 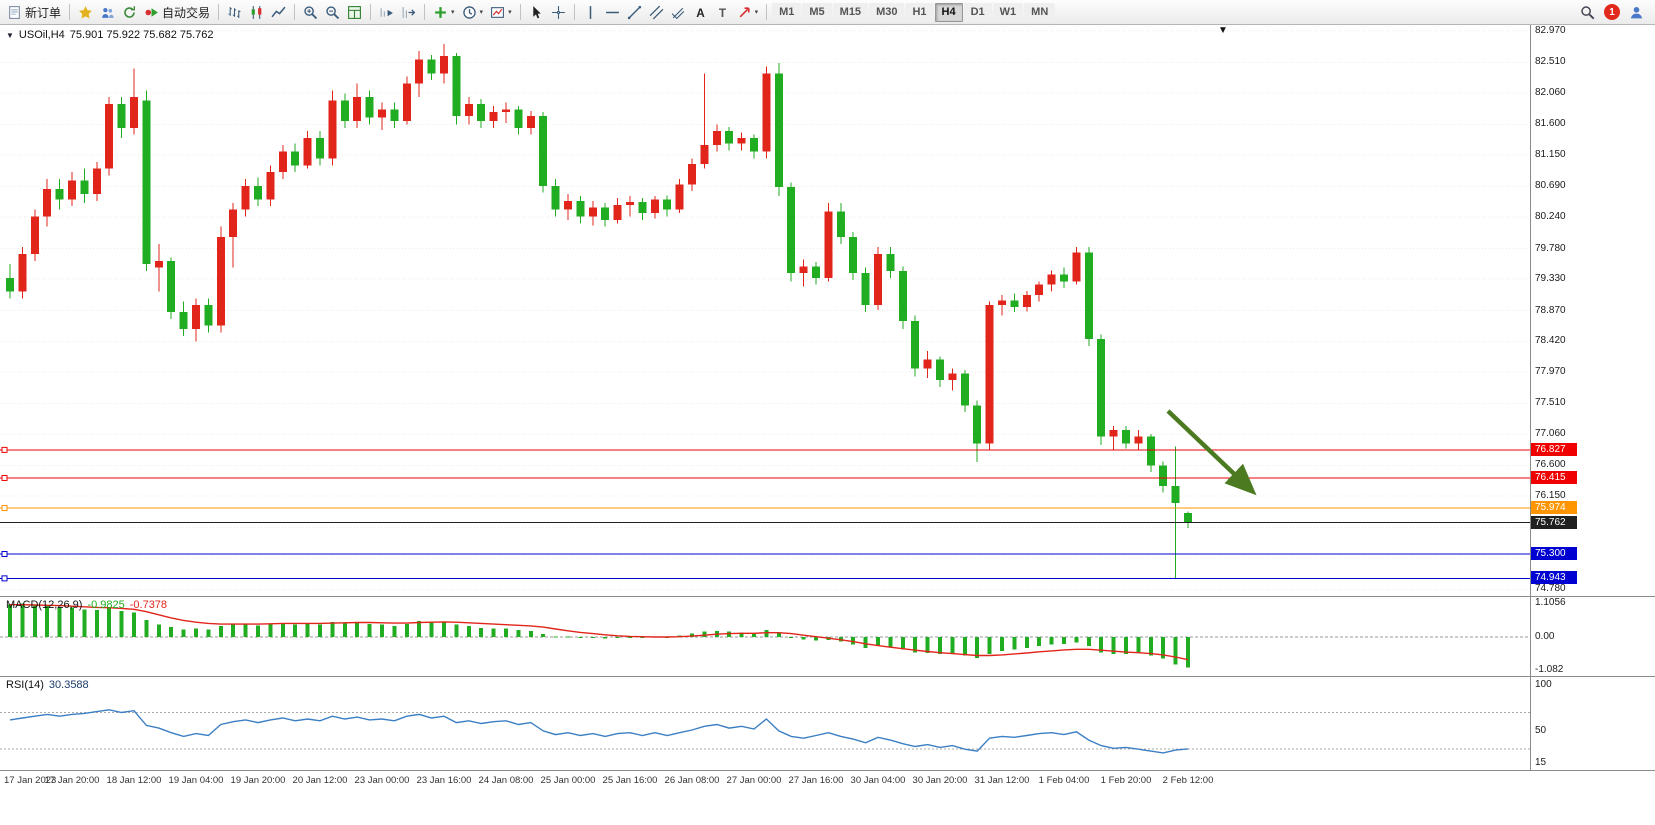 What do you see at coordinates (1008, 12) in the screenshot?
I see `timeframe-w1: W1` at bounding box center [1008, 12].